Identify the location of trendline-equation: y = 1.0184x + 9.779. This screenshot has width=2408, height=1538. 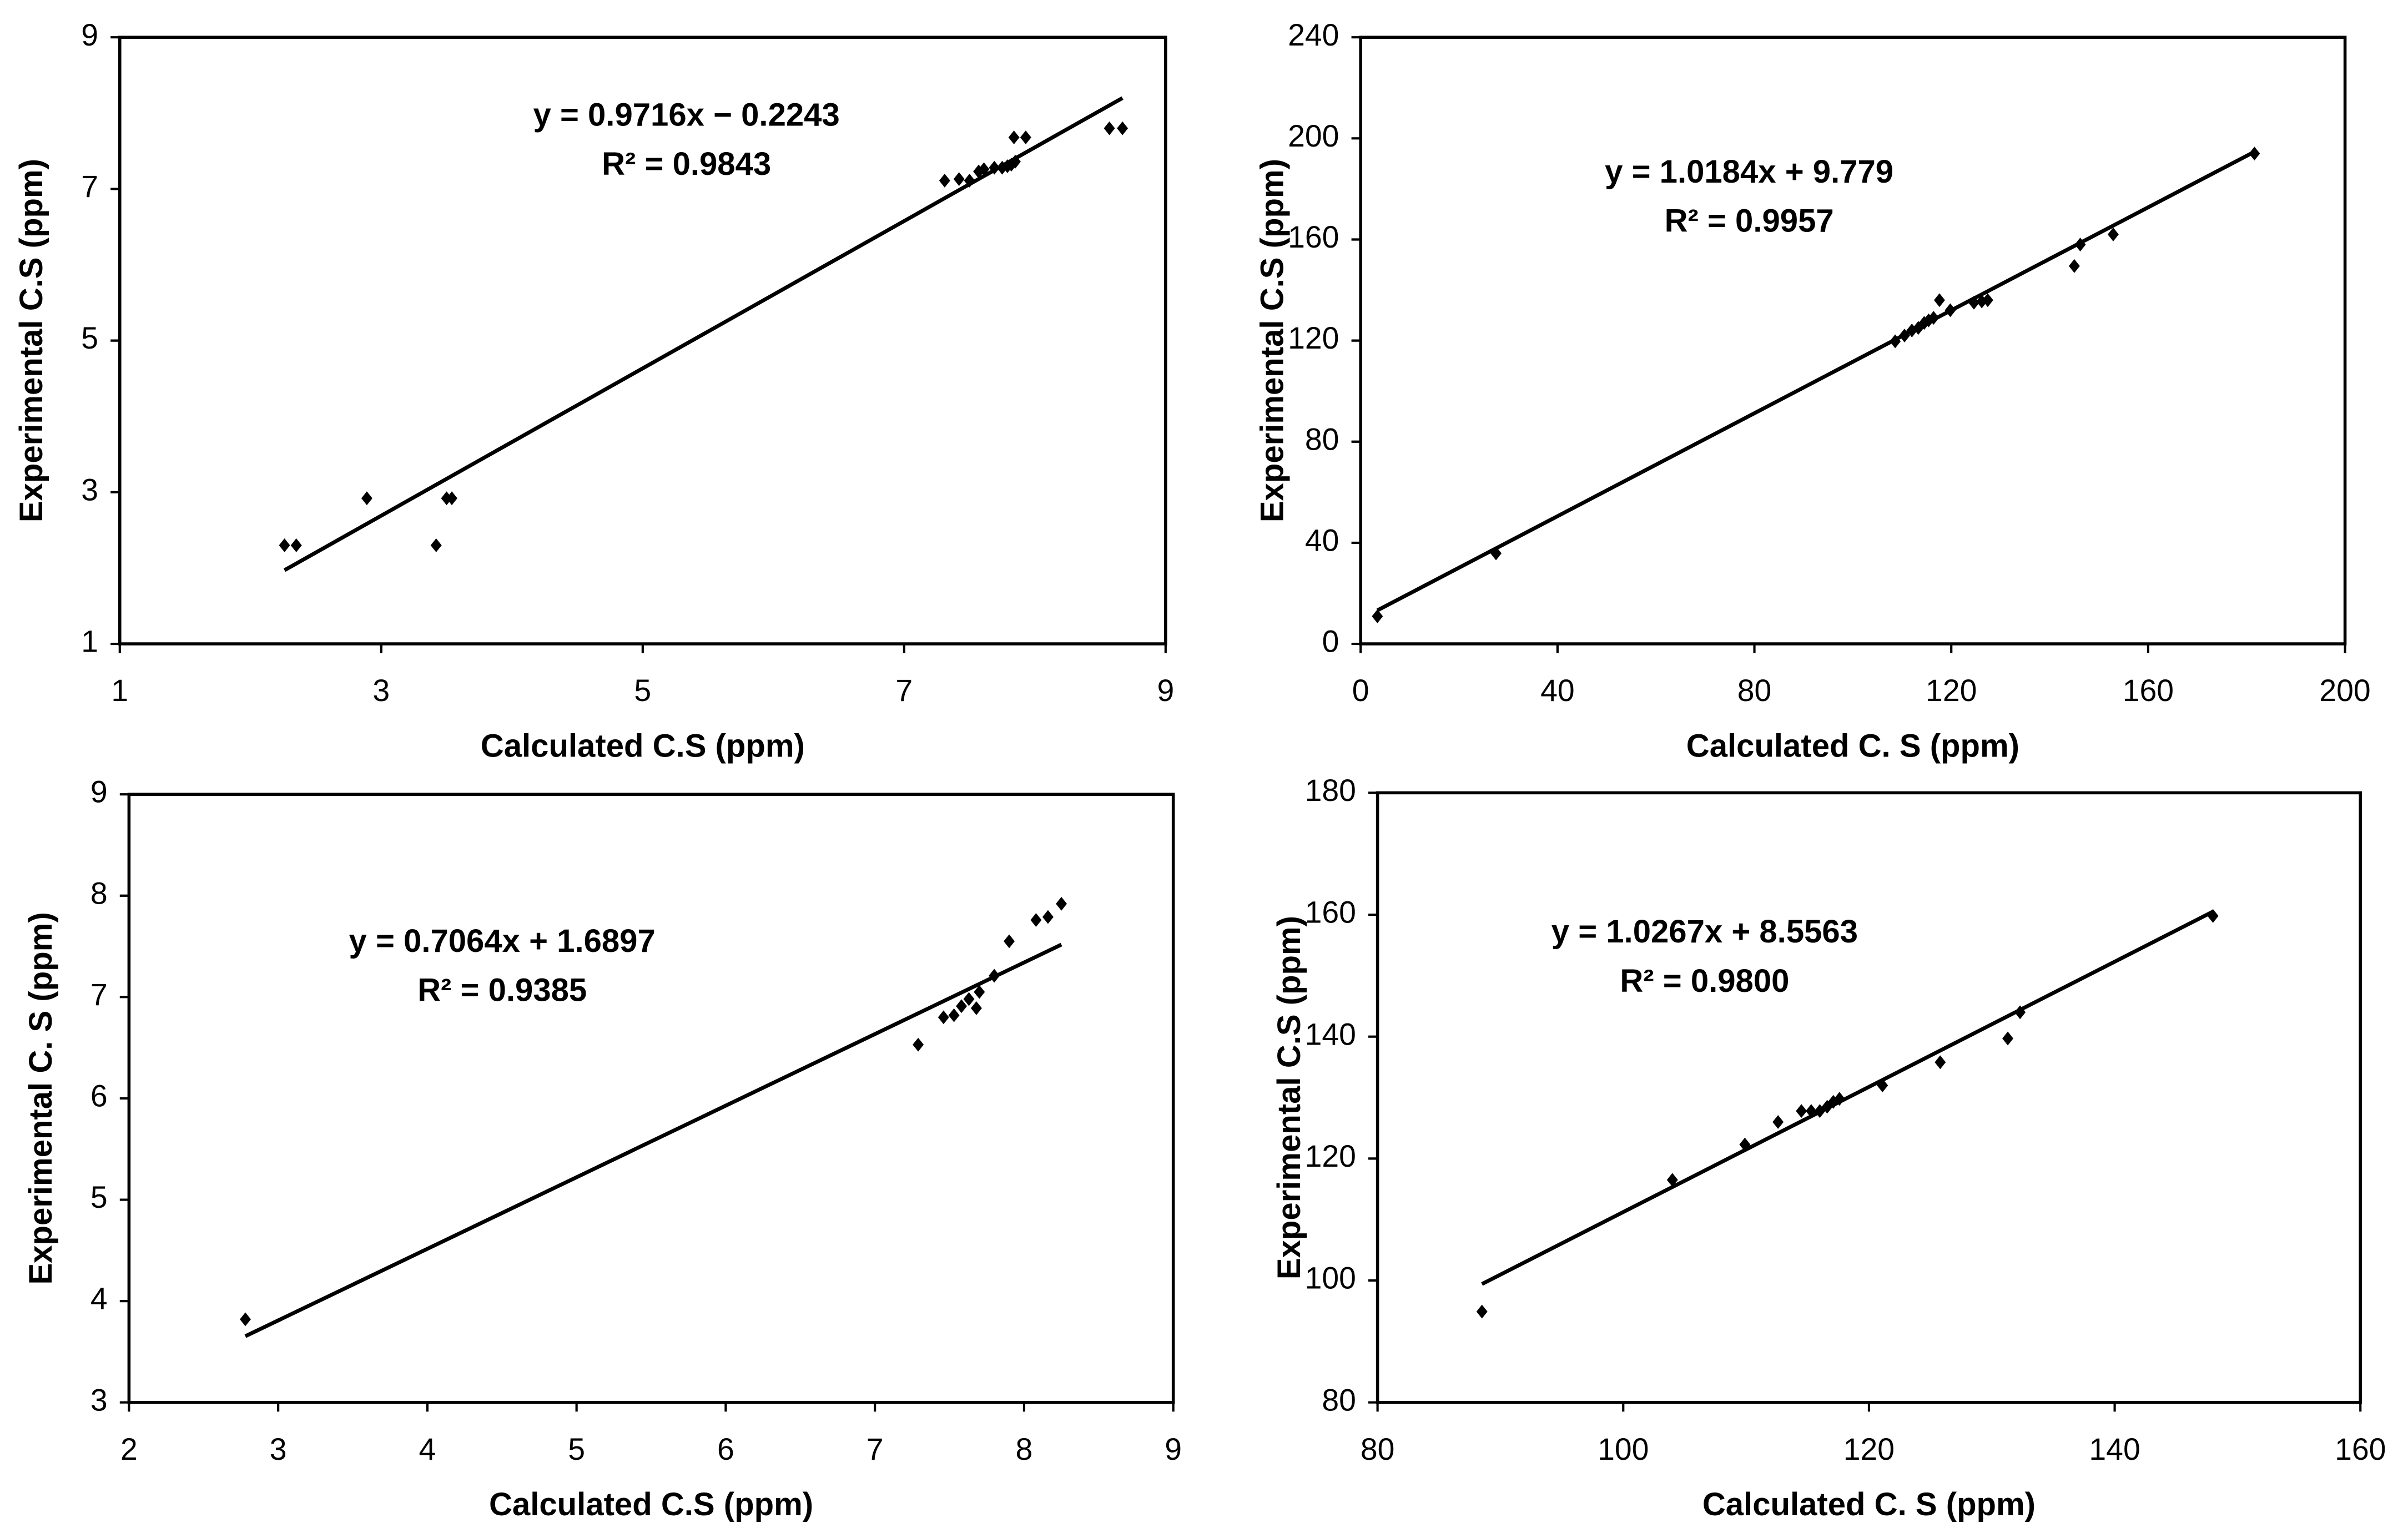
(1749, 172).